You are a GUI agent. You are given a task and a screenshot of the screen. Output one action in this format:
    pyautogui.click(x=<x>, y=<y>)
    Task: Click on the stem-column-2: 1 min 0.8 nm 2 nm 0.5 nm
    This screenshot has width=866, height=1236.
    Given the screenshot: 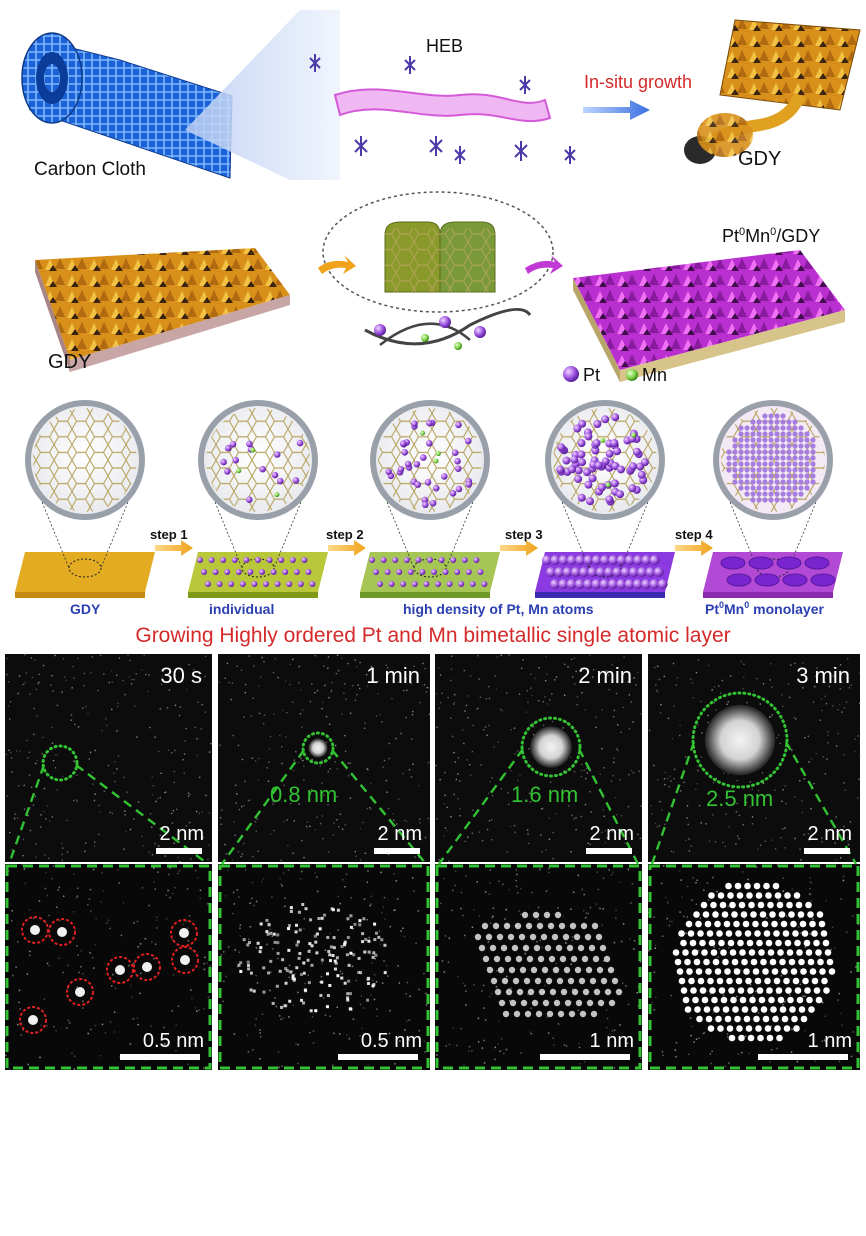 What is the action you would take?
    pyautogui.click(x=324, y=862)
    